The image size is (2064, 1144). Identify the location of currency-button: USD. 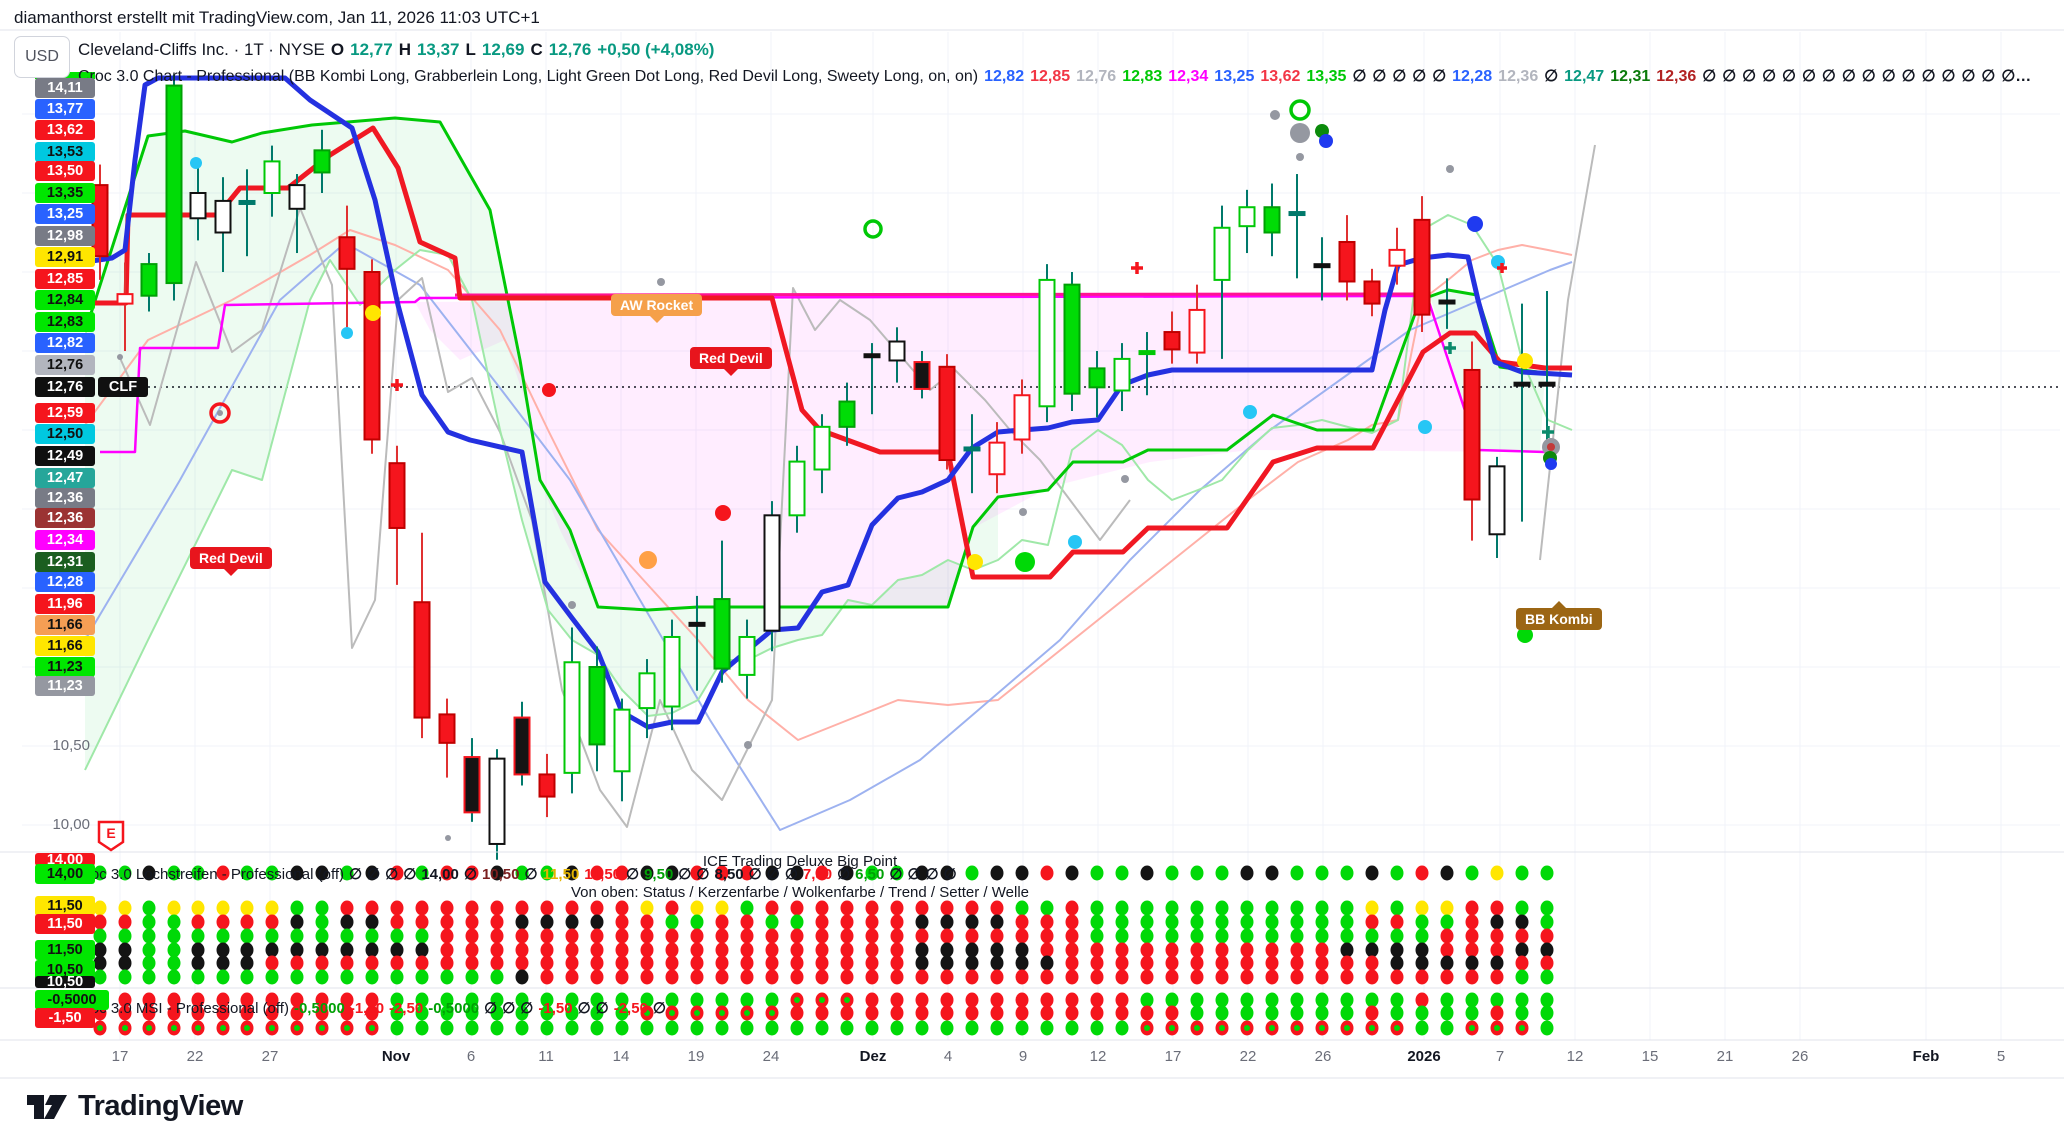
(42, 57).